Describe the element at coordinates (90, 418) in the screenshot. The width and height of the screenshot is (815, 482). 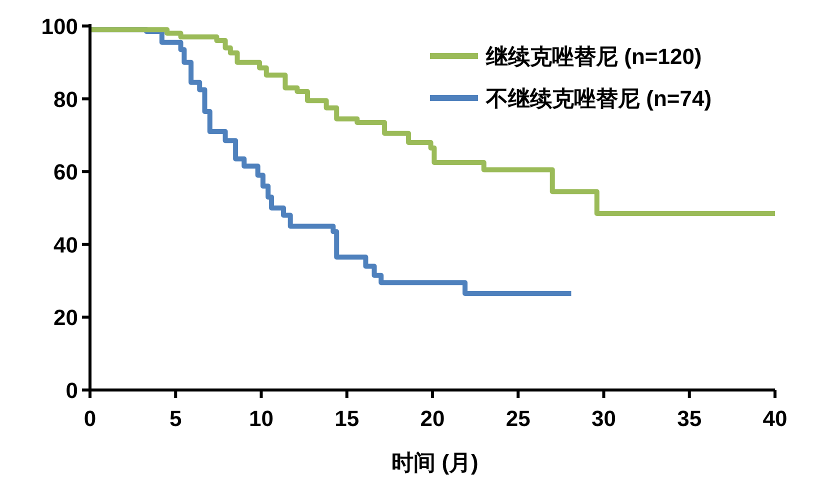
I see `x-tick-label: 0` at that location.